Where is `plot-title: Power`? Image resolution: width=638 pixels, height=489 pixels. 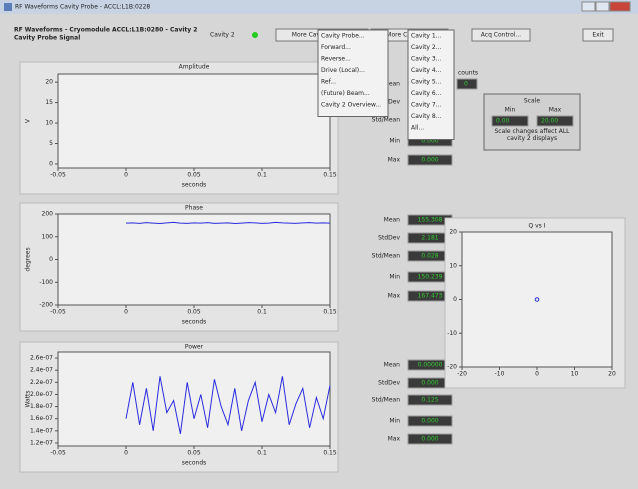
plot-title: Power is located at coordinates (194, 347).